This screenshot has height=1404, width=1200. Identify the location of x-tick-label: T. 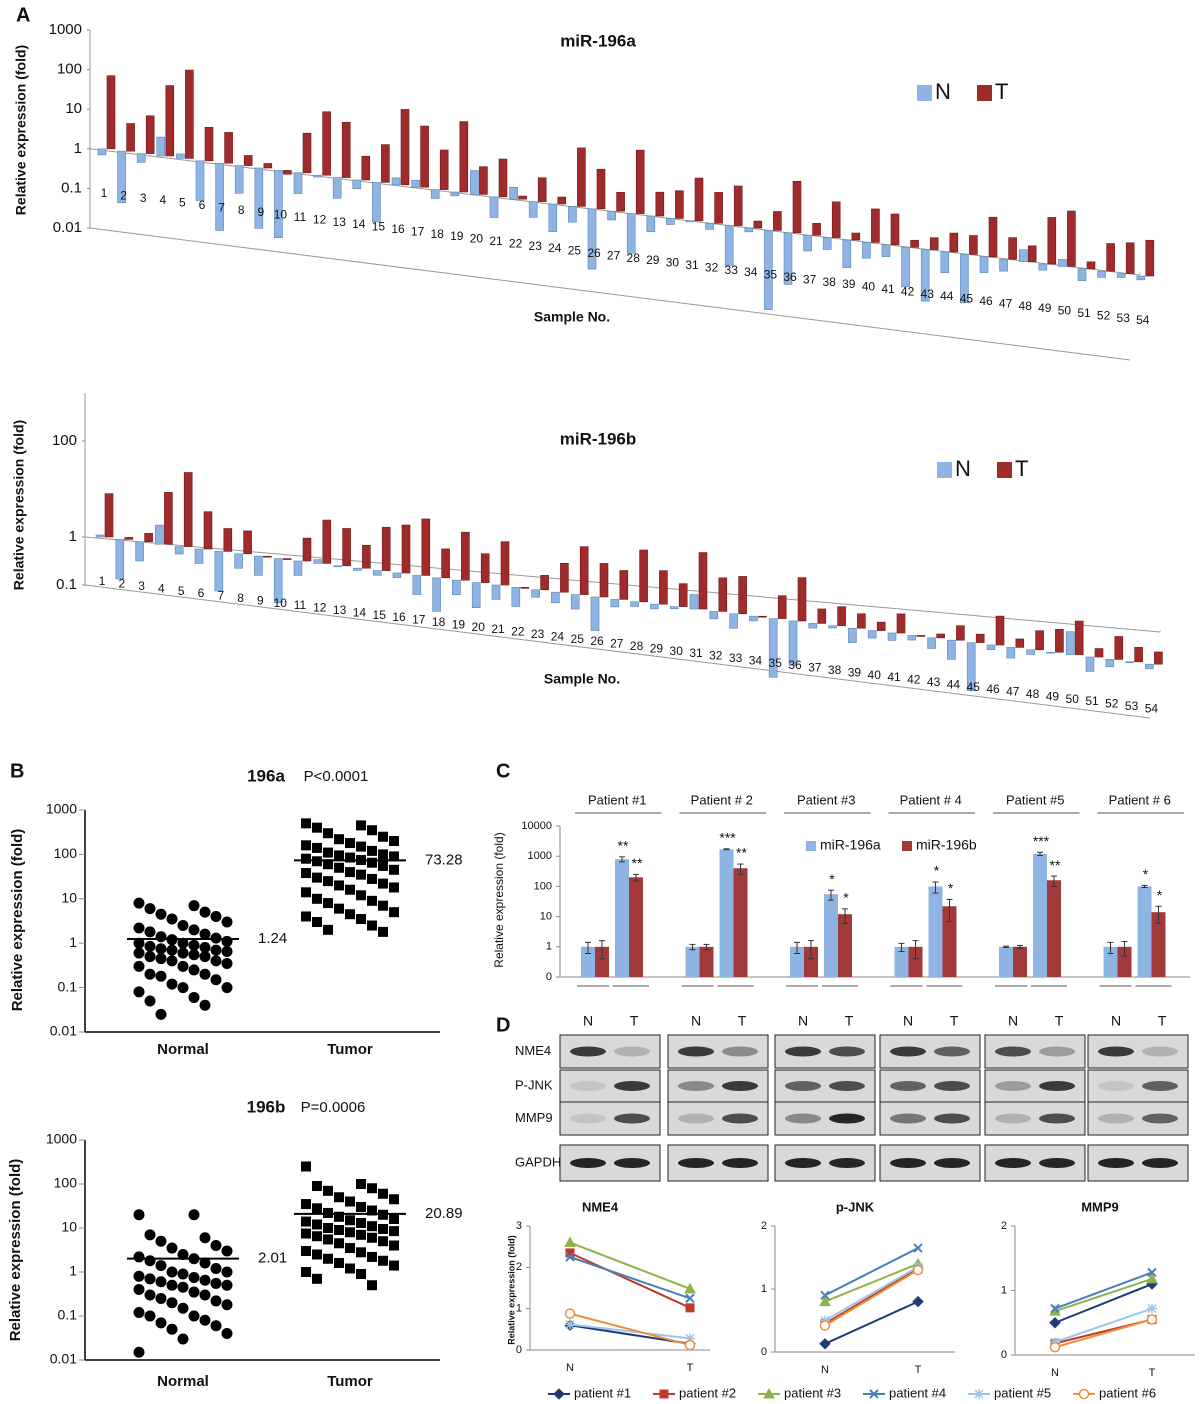
(918, 1370).